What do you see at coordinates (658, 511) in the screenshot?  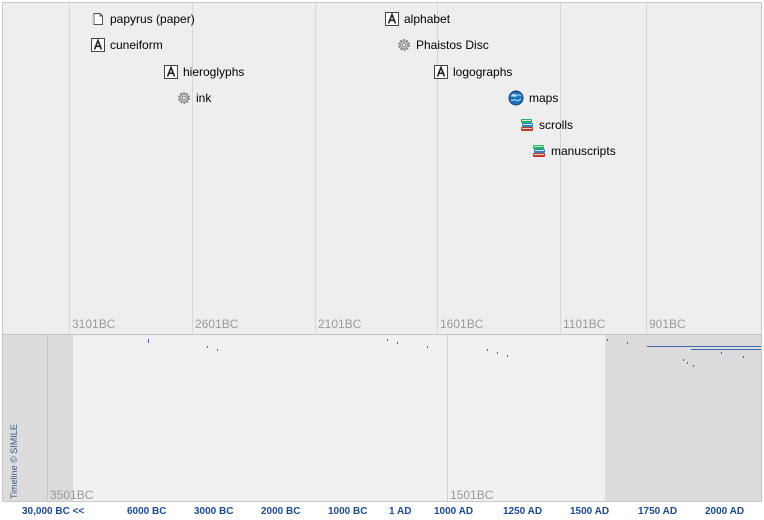 I see `scale-label: 1750 AD` at bounding box center [658, 511].